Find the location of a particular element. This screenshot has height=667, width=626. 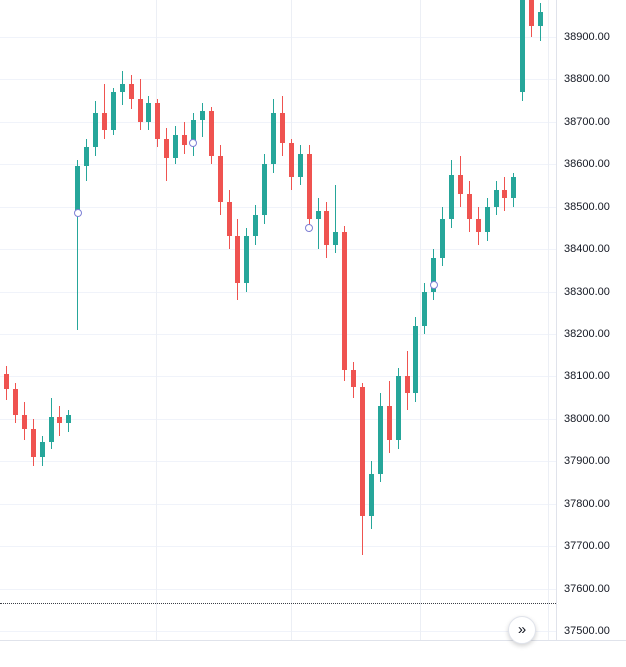

price-axis-label: 37800.00 is located at coordinates (587, 503).